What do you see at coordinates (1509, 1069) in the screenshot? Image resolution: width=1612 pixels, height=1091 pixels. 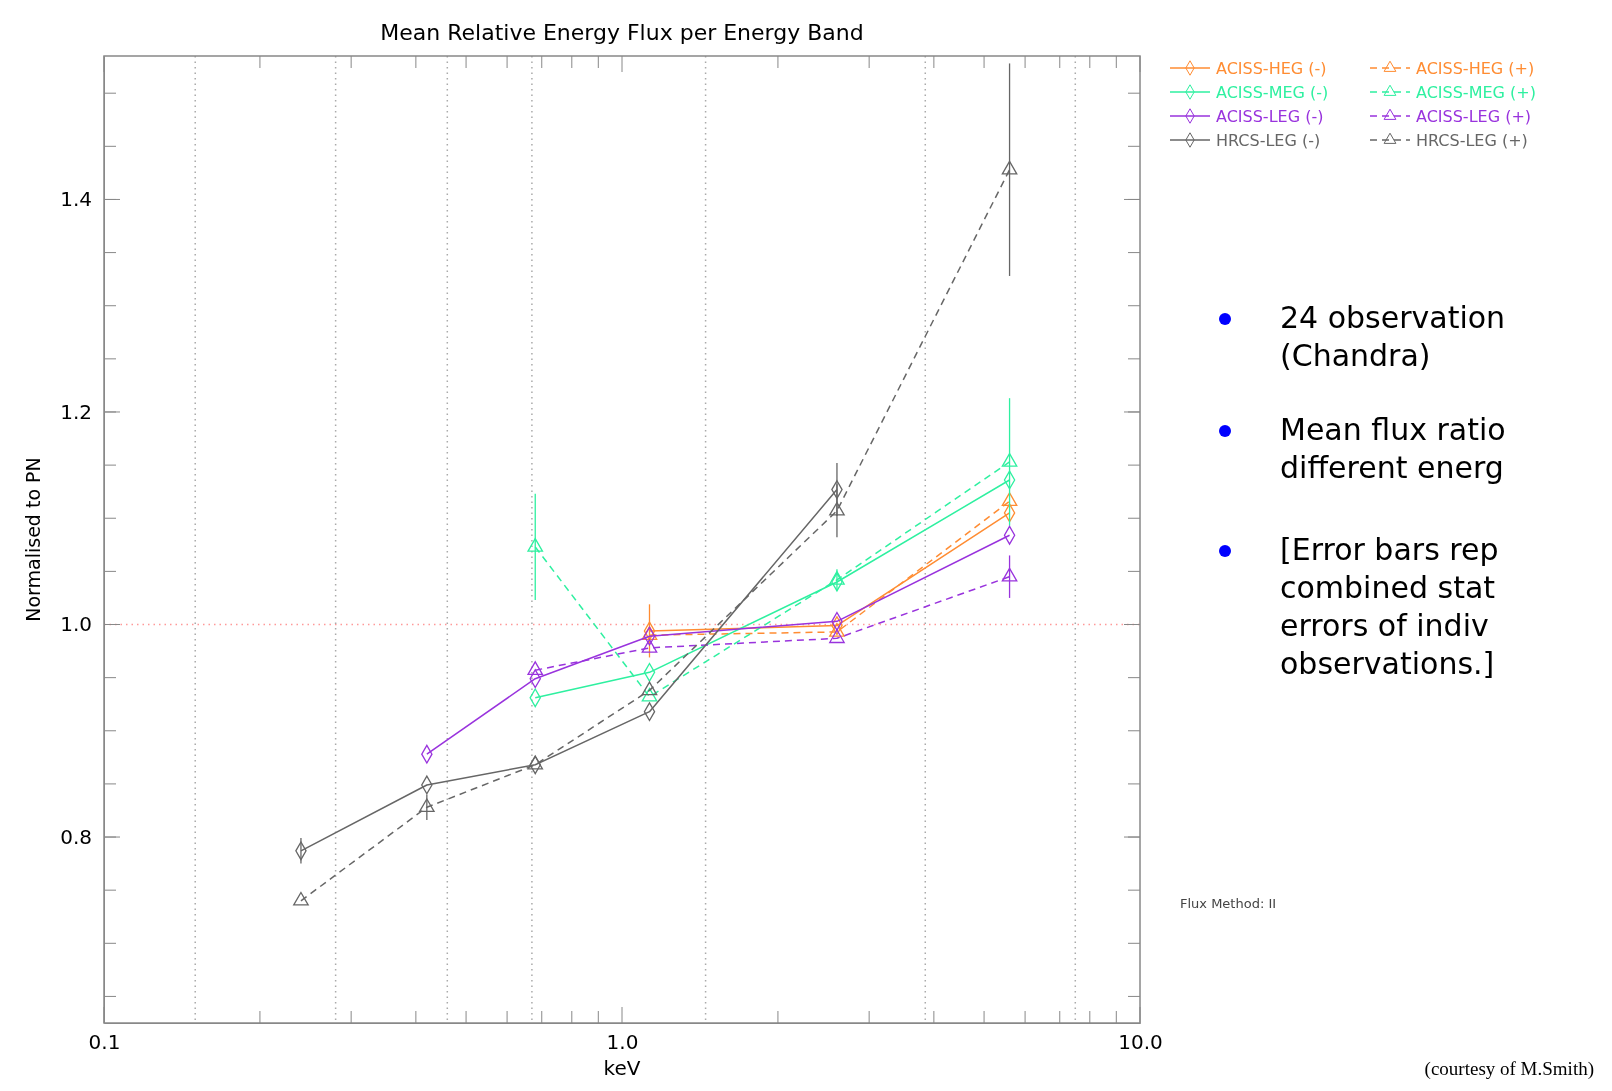 I see `text: (courtesy of M.Smith)` at bounding box center [1509, 1069].